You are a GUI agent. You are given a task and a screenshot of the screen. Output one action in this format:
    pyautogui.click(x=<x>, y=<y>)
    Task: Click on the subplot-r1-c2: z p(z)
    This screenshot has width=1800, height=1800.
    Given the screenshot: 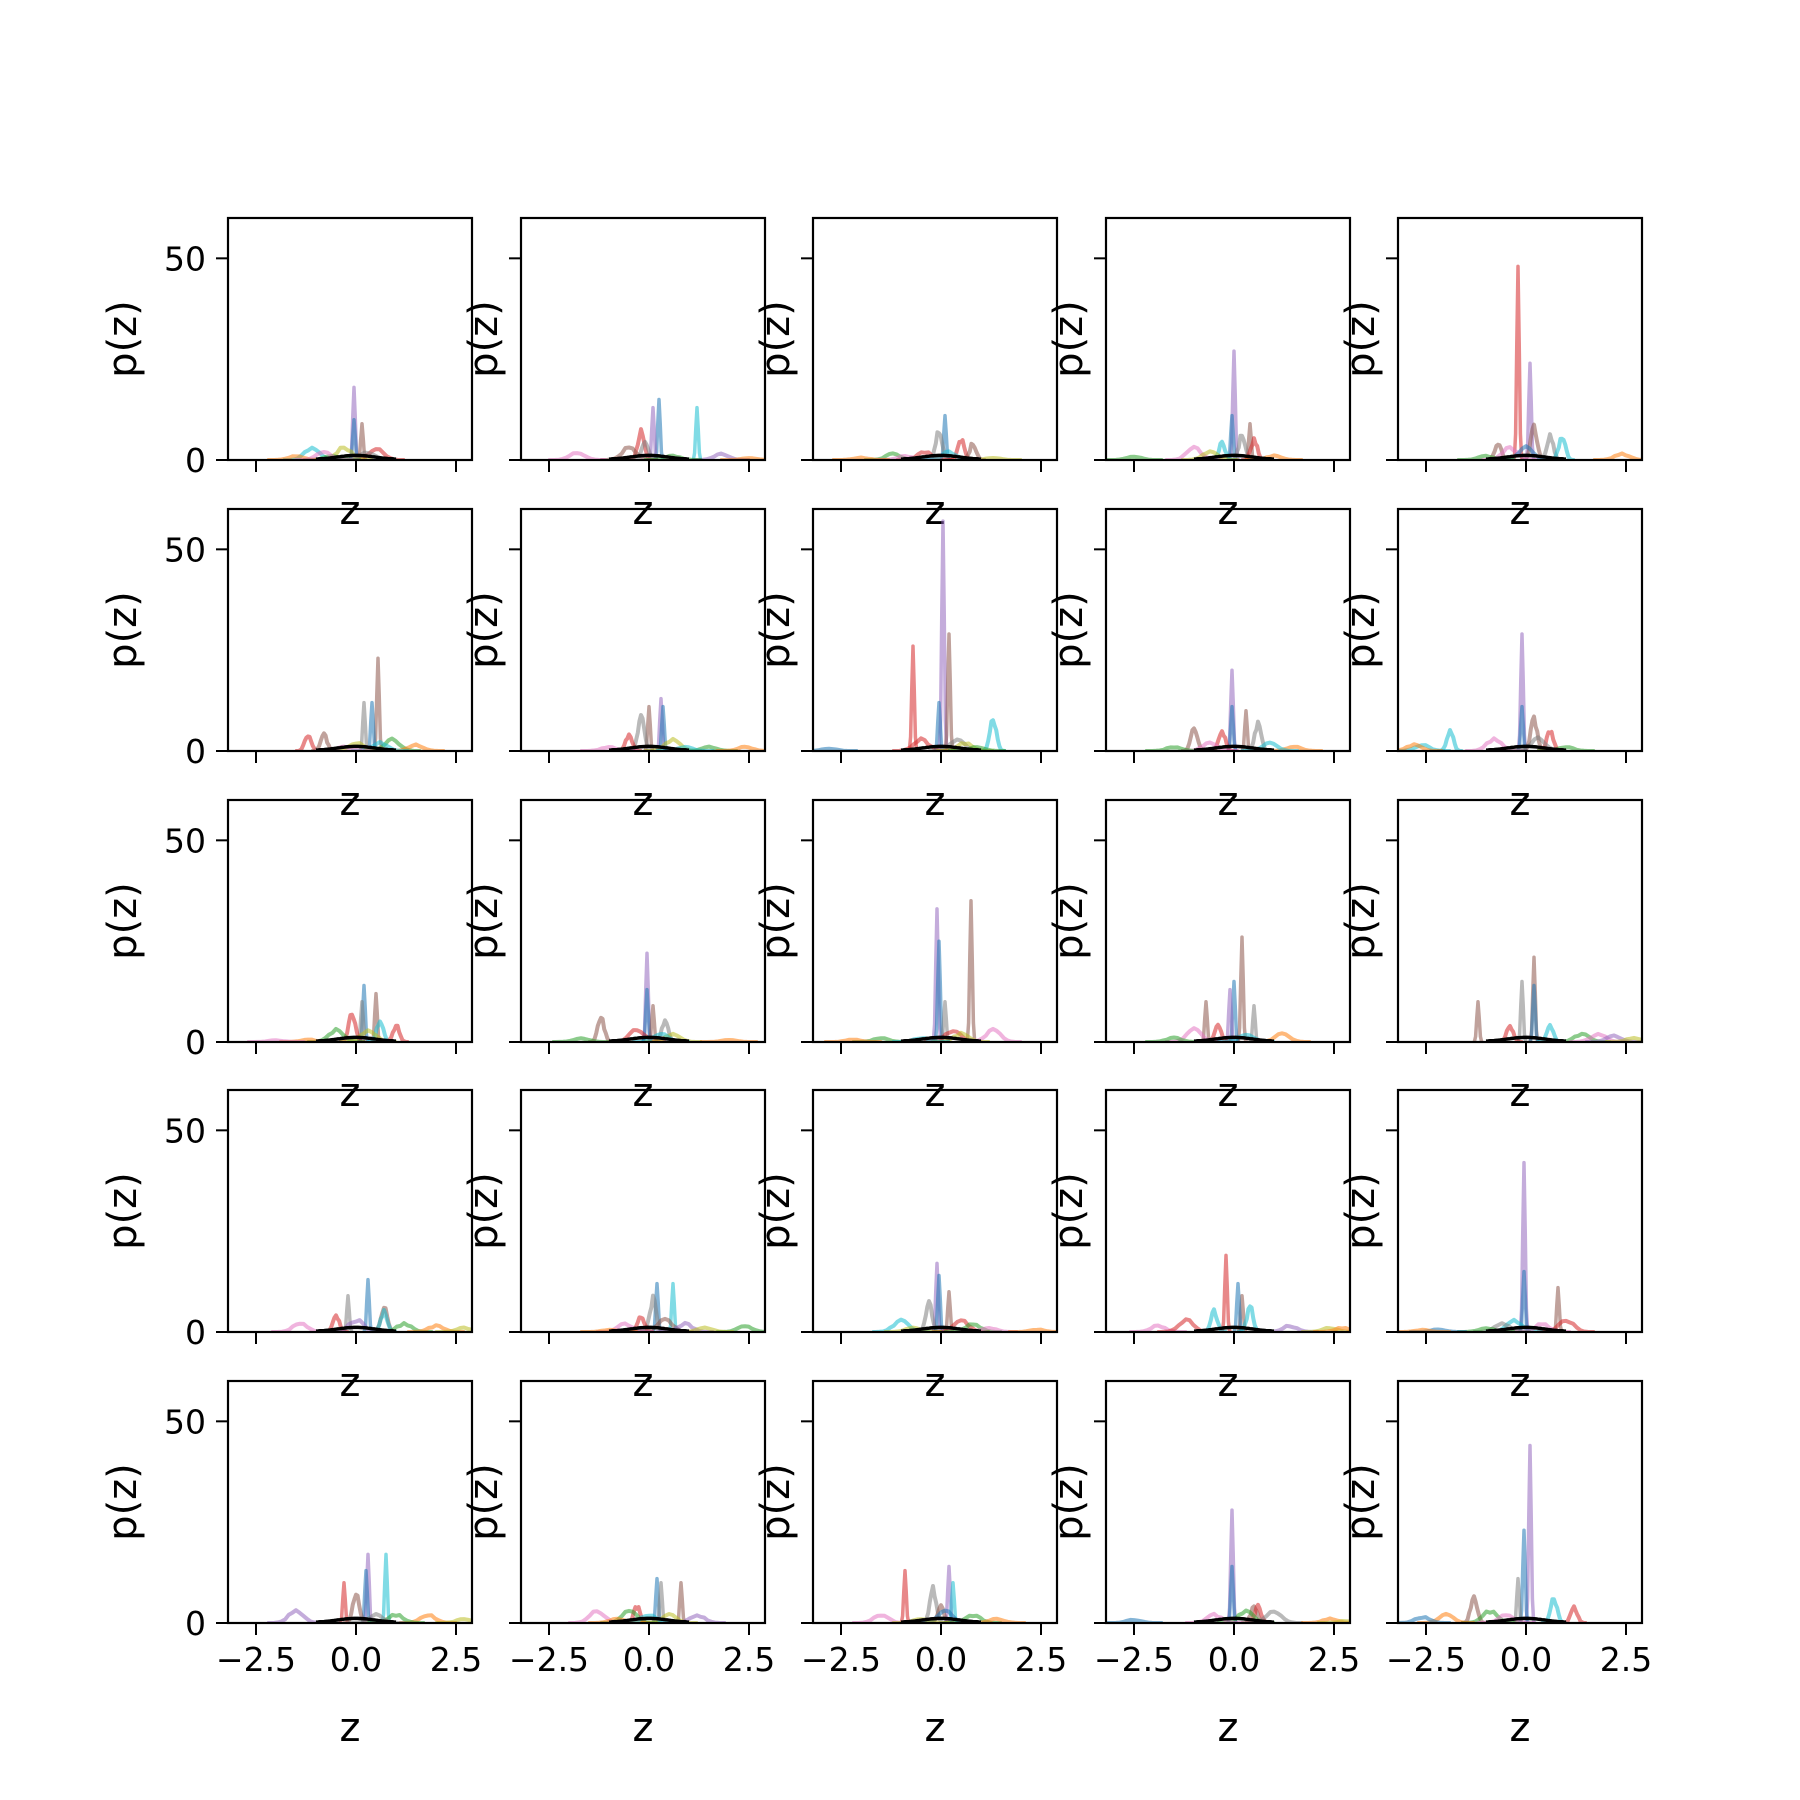 What is the action you would take?
    pyautogui.click(x=614, y=375)
    